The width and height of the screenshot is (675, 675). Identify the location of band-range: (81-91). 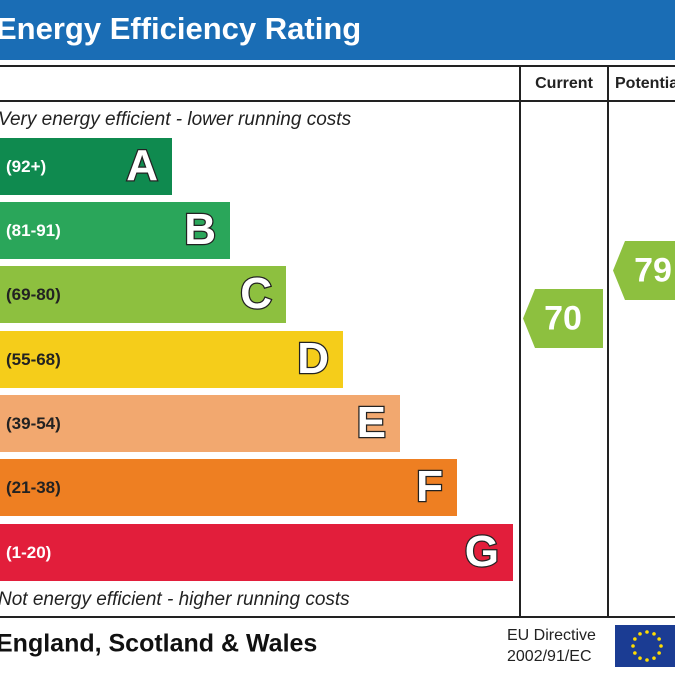
(33, 230).